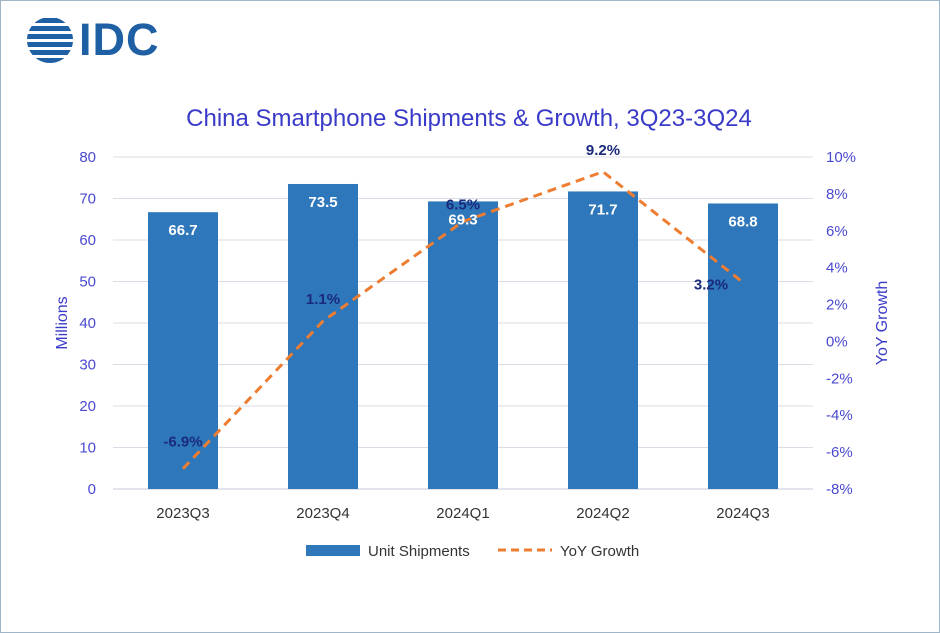 The image size is (940, 633). Describe the element at coordinates (333, 550) in the screenshot. I see `legend-swatch-shipments` at that location.